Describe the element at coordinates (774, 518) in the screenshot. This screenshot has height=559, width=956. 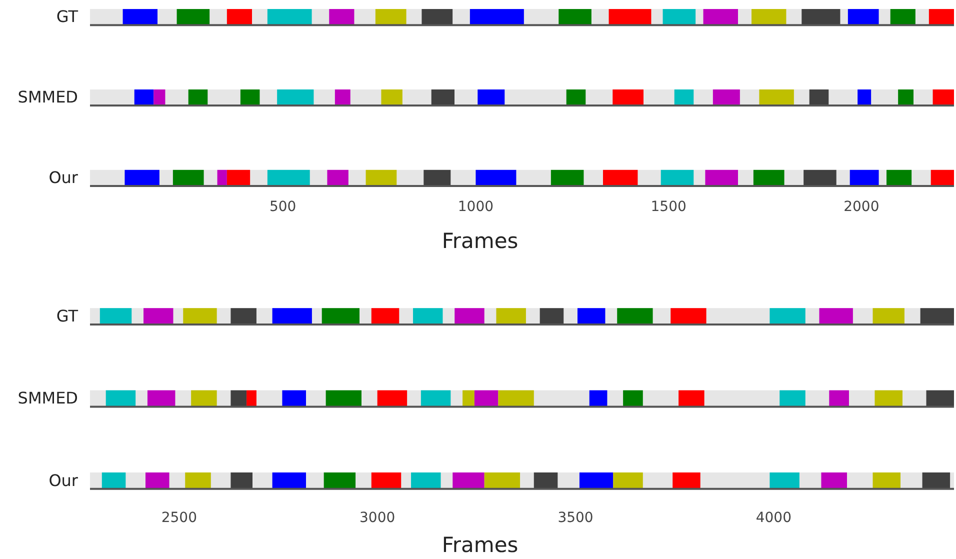
I see `x-tick-label: 4000` at that location.